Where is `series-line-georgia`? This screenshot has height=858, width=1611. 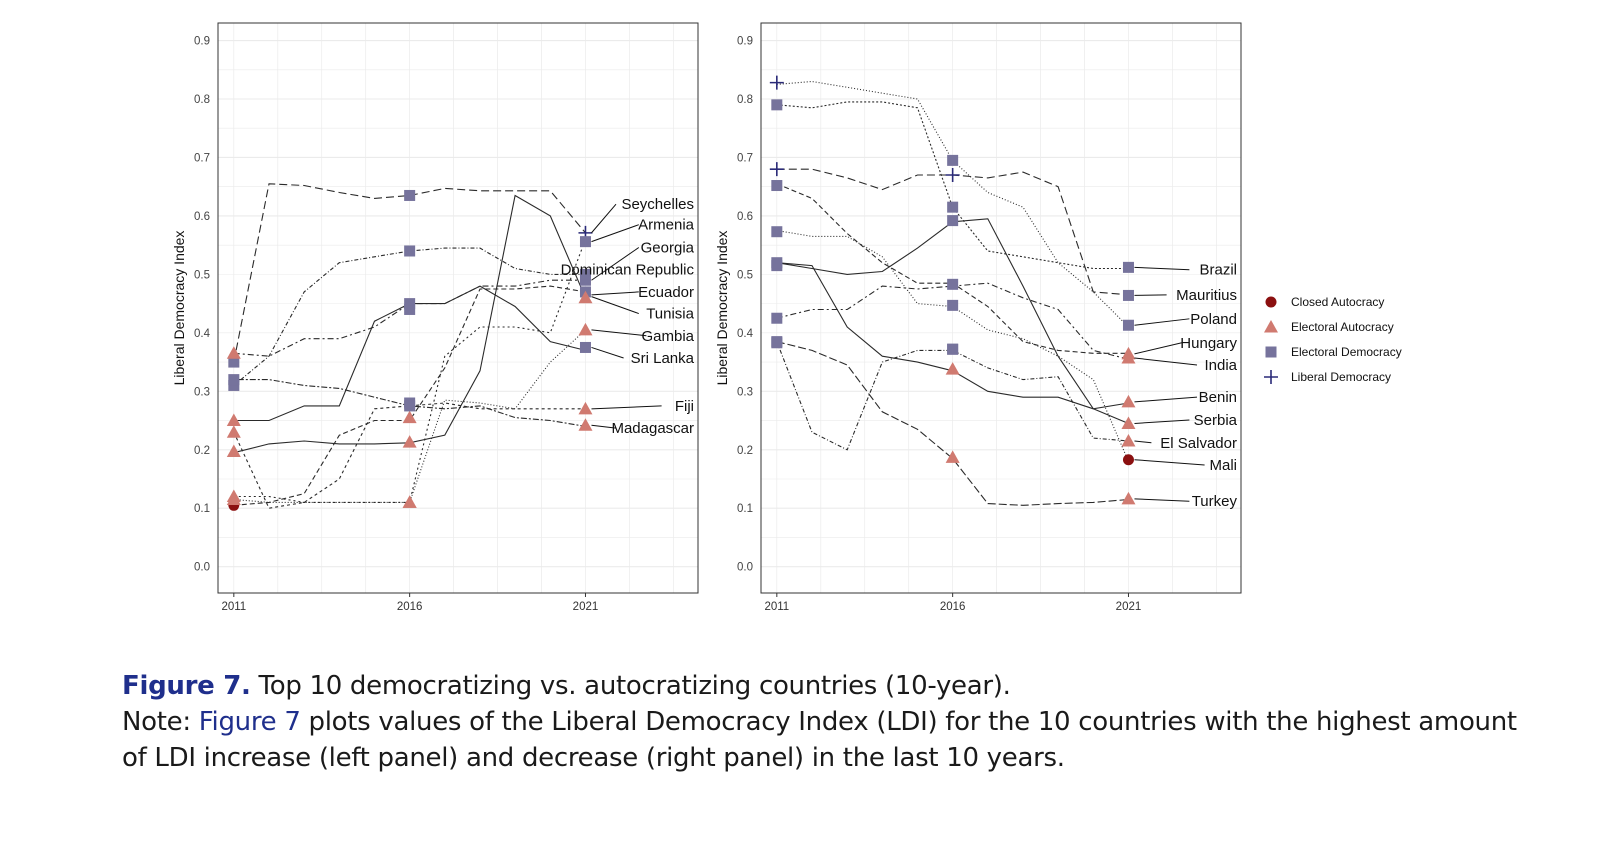
series-line-georgia is located at coordinates (409, 318).